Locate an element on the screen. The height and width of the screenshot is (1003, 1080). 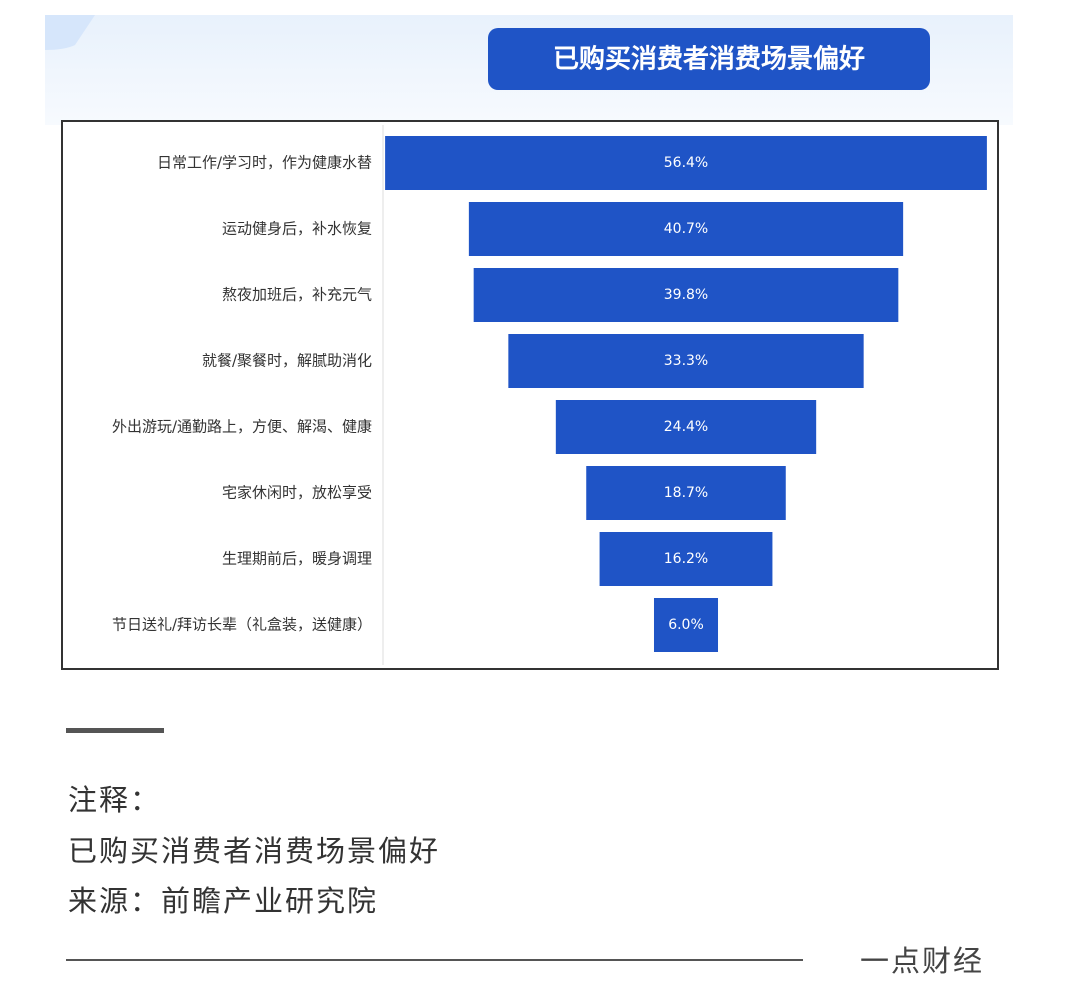
title-box is located at coordinates (709, 59).